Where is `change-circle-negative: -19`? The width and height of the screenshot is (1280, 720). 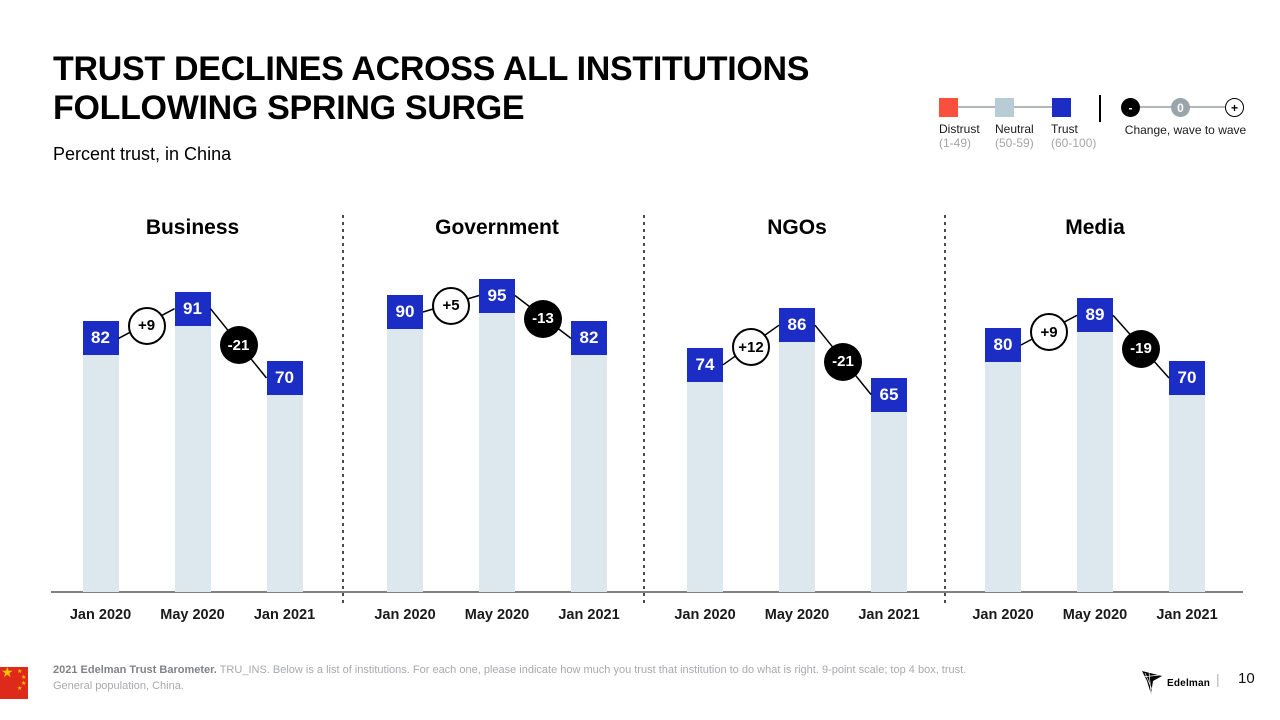
change-circle-negative: -19 is located at coordinates (1141, 348).